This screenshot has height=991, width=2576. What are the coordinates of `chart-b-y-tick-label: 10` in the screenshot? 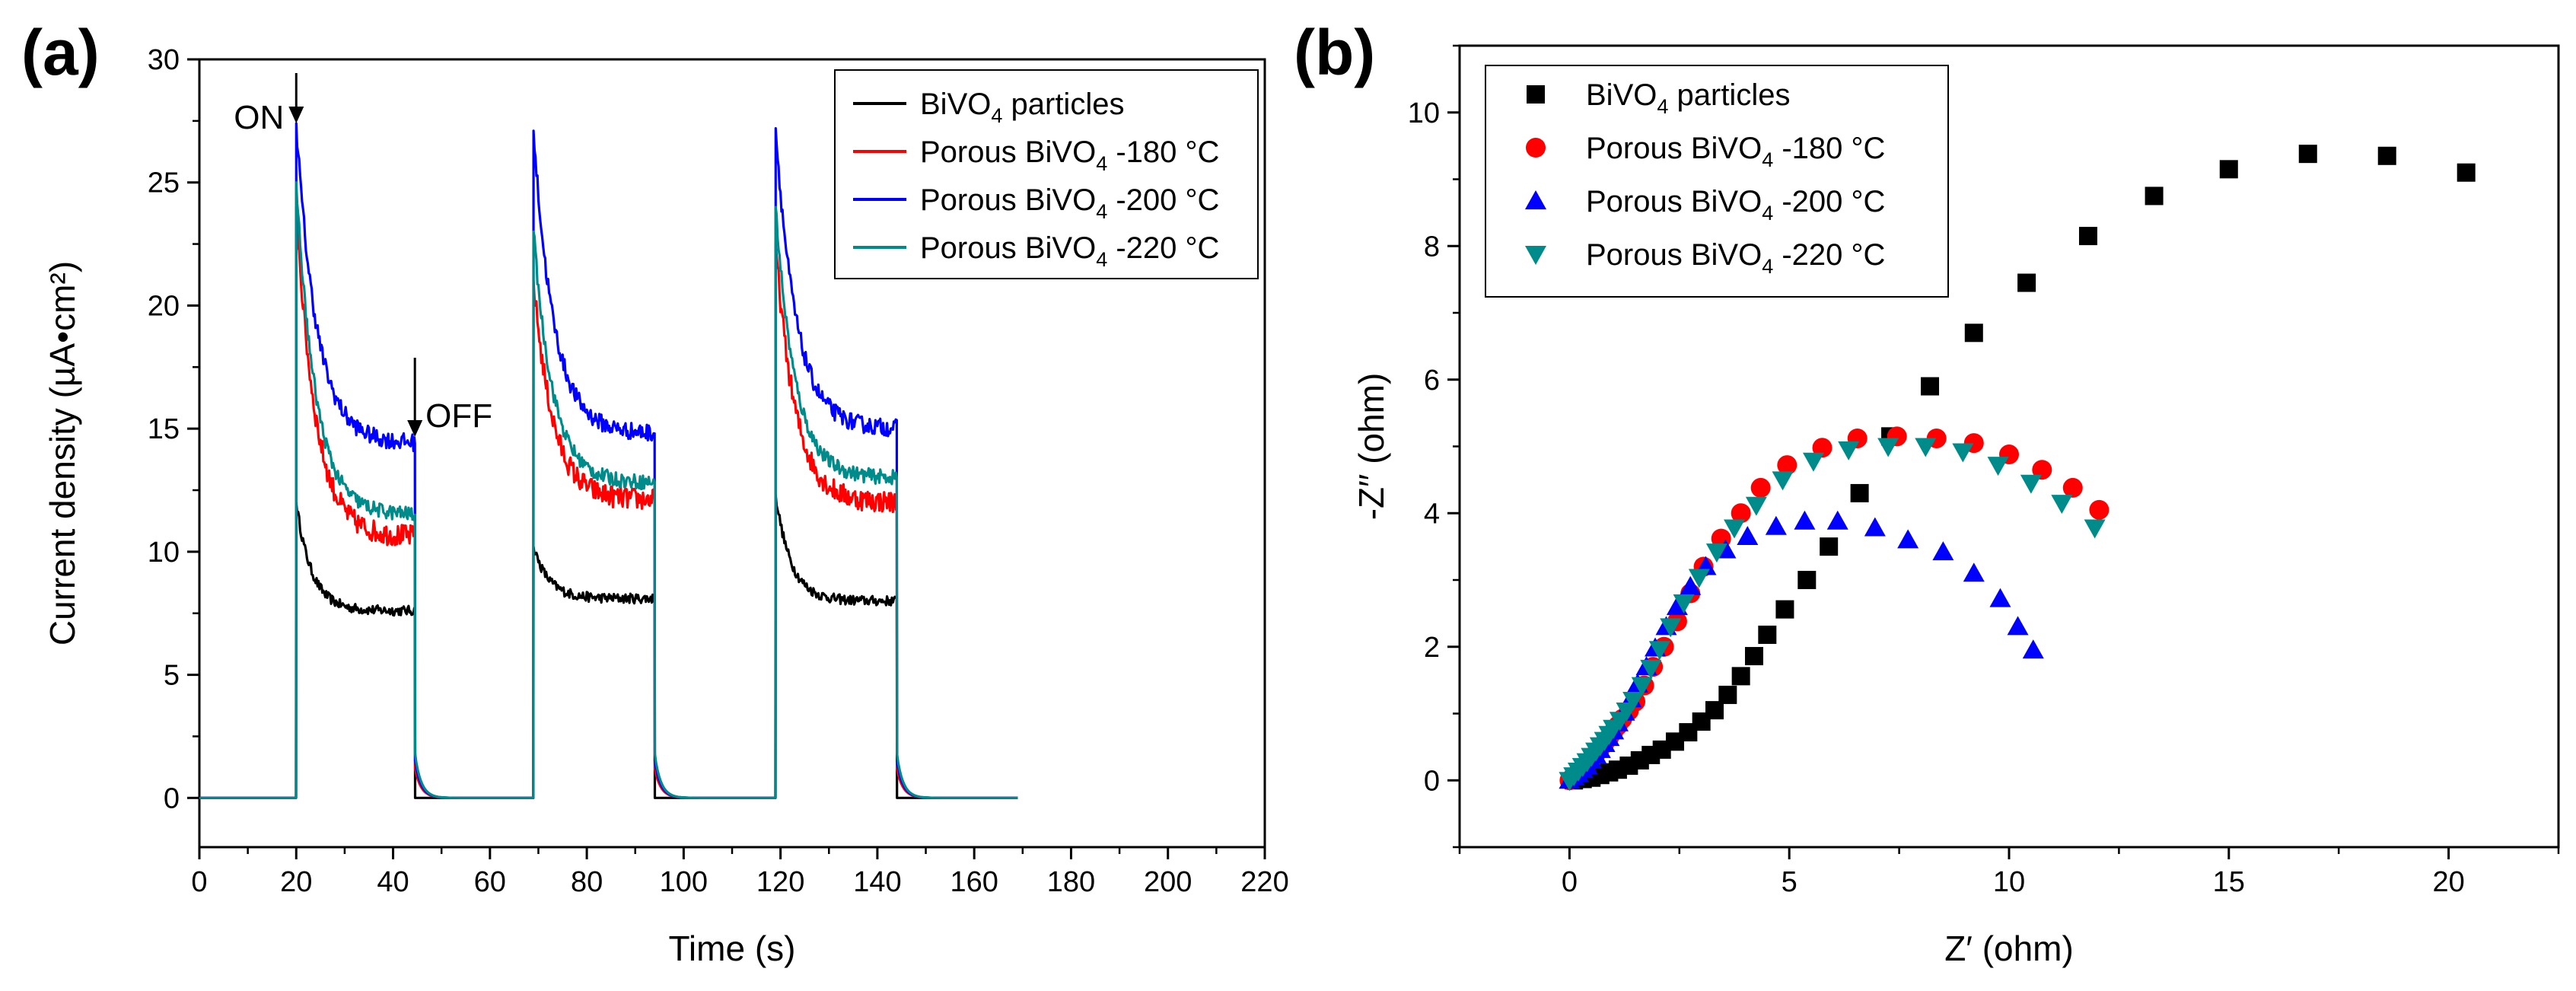 It's located at (1424, 113).